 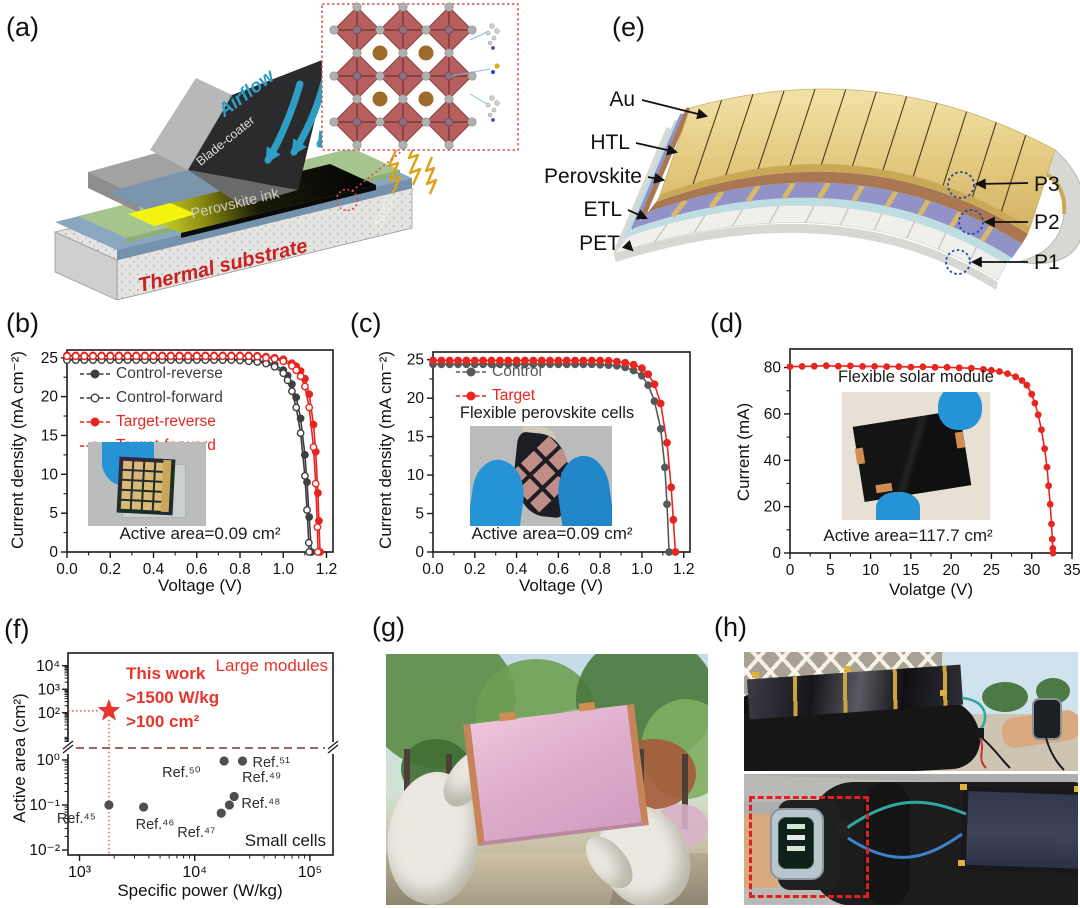 What do you see at coordinates (1071, 570) in the screenshot?
I see `x-tick-label: 35` at bounding box center [1071, 570].